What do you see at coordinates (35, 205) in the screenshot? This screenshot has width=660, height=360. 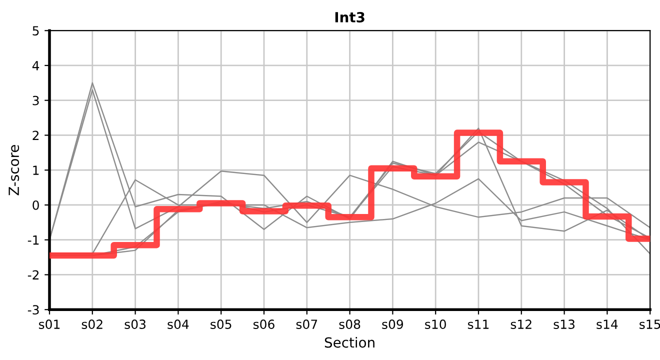 I see `y-tick-label: 0` at bounding box center [35, 205].